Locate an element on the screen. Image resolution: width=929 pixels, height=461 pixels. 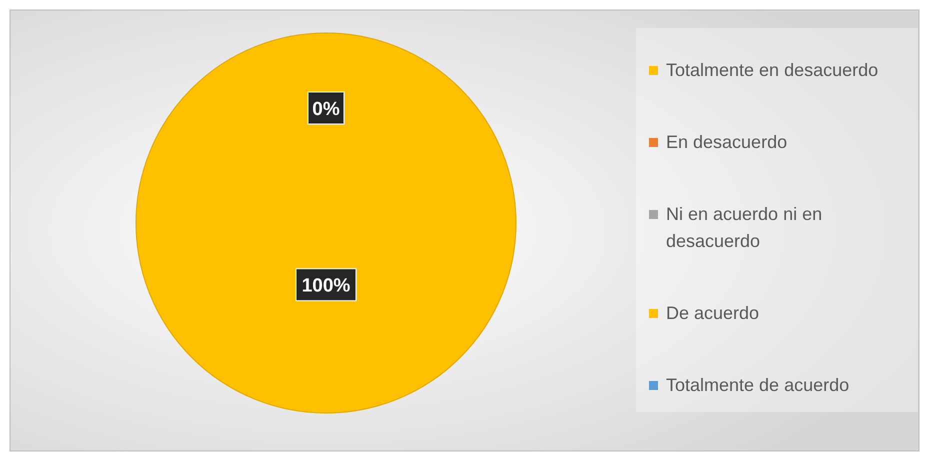
legend-label: Totalmente de acuerdo is located at coordinates (758, 385).